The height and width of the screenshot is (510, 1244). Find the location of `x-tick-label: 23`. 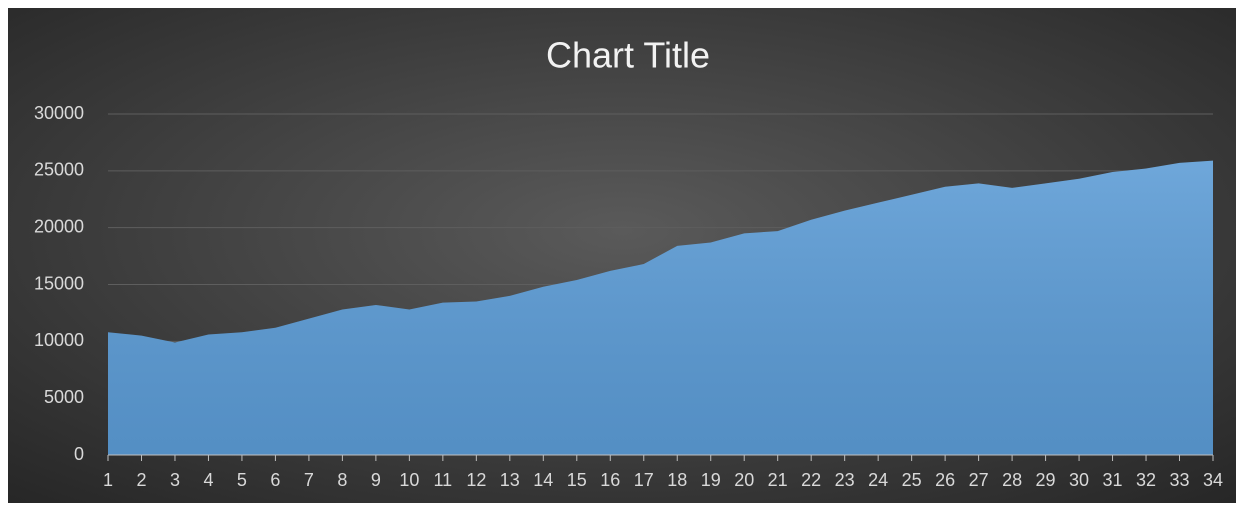

x-tick-label: 23 is located at coordinates (845, 480).